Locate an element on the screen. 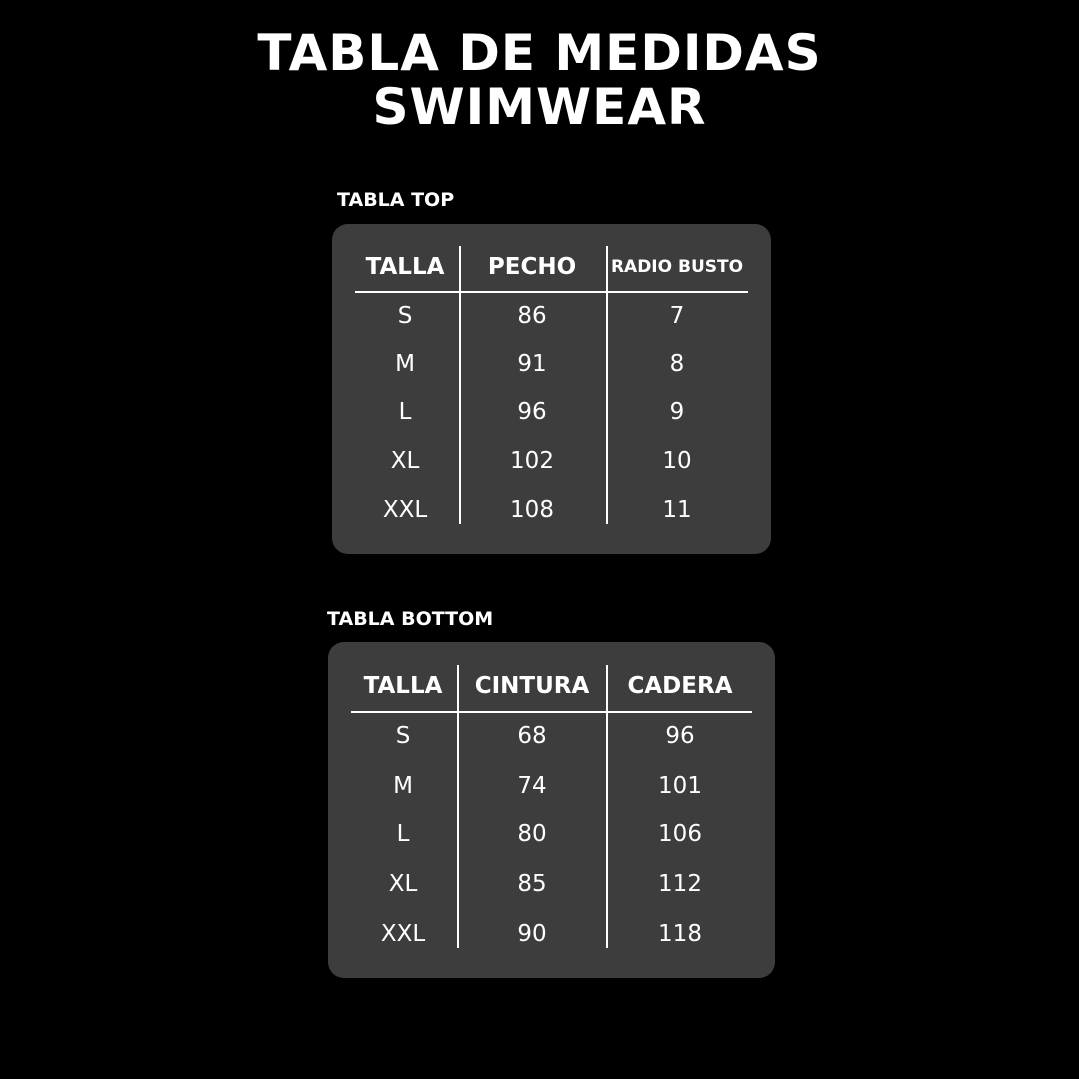 This screenshot has width=1079, height=1079. table-cell: 102 is located at coordinates (532, 461).